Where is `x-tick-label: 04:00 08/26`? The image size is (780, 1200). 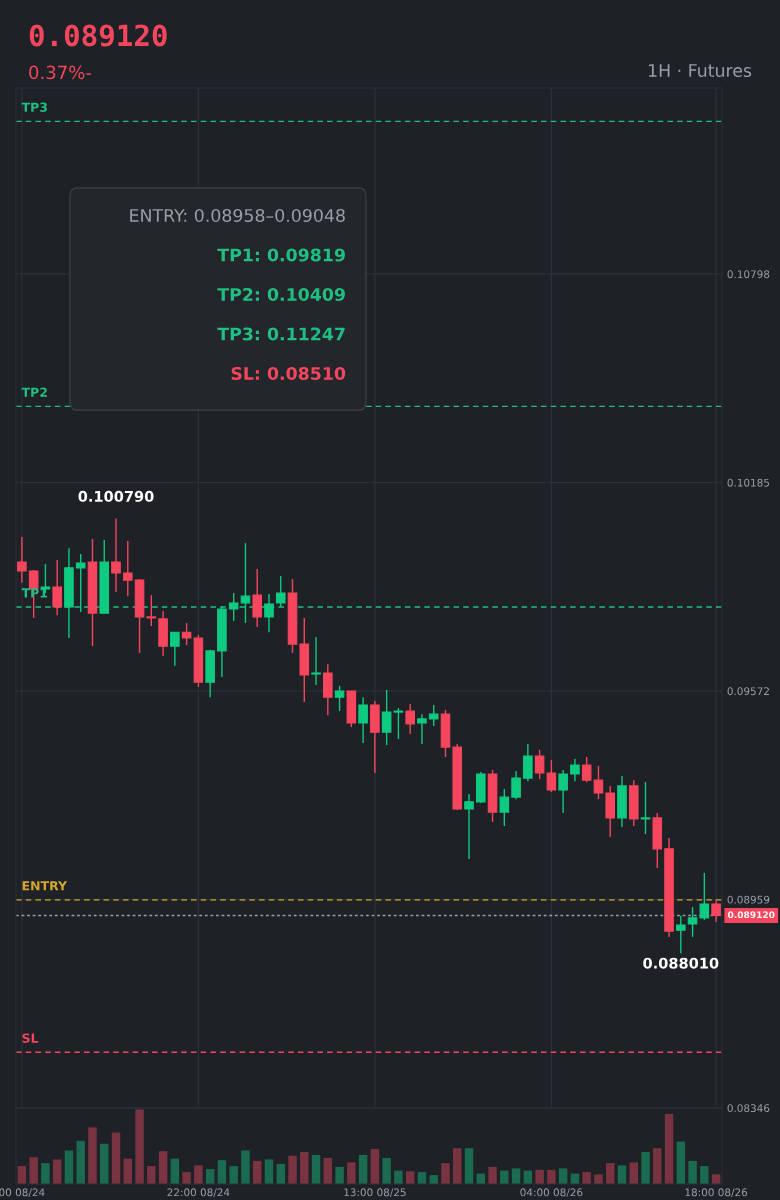 x-tick-label: 04:00 08/26 is located at coordinates (551, 1193).